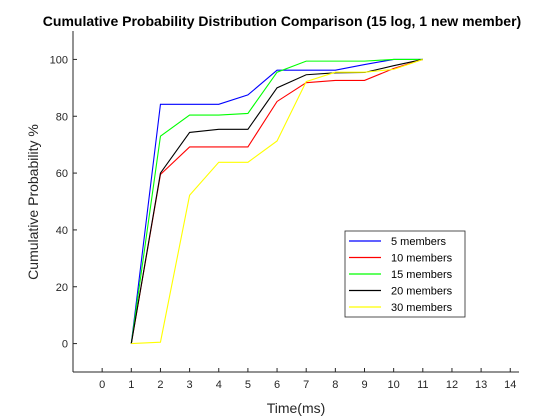  Describe the element at coordinates (62, 117) in the screenshot. I see `y-tick-label: 80` at that location.